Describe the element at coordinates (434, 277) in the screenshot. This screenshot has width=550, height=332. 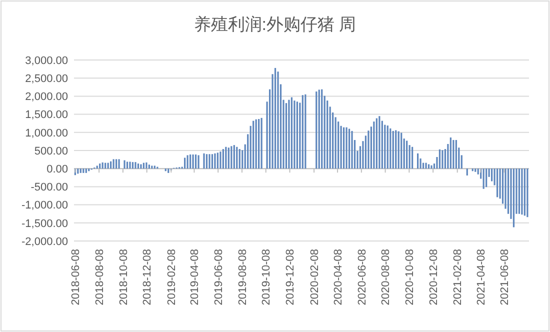
I see `x-tick-label: 2020-12-08` at that location.